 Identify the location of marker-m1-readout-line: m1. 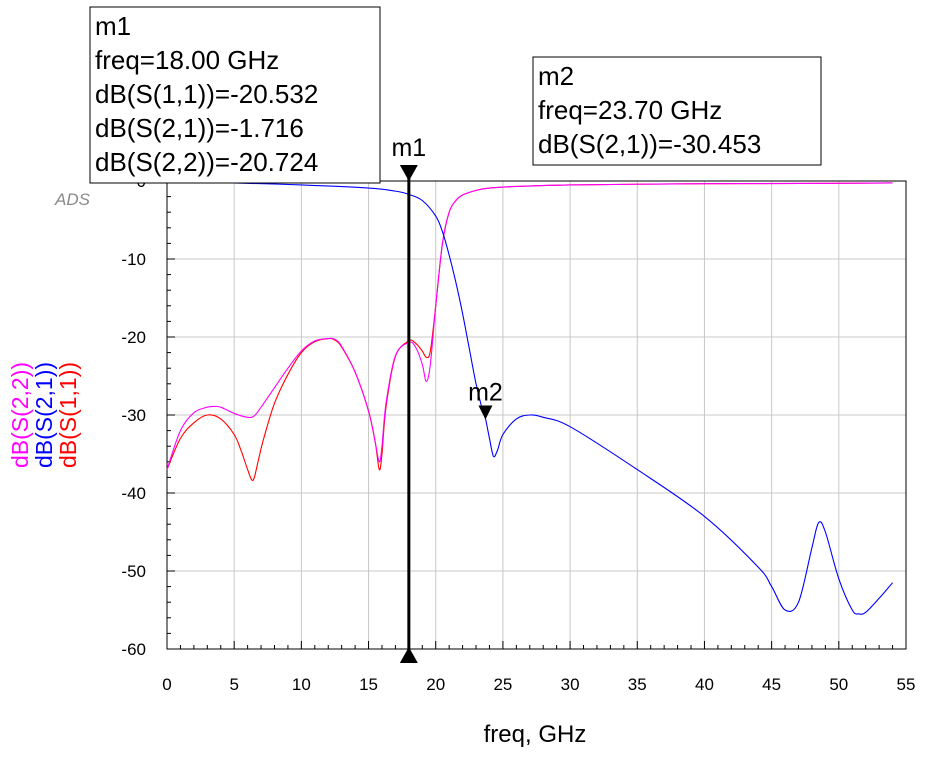
(113, 26).